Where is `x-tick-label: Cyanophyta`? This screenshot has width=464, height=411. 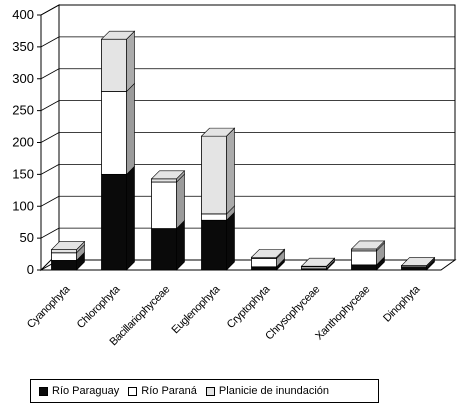 x-tick-label: Cyanophyta is located at coordinates (49, 307).